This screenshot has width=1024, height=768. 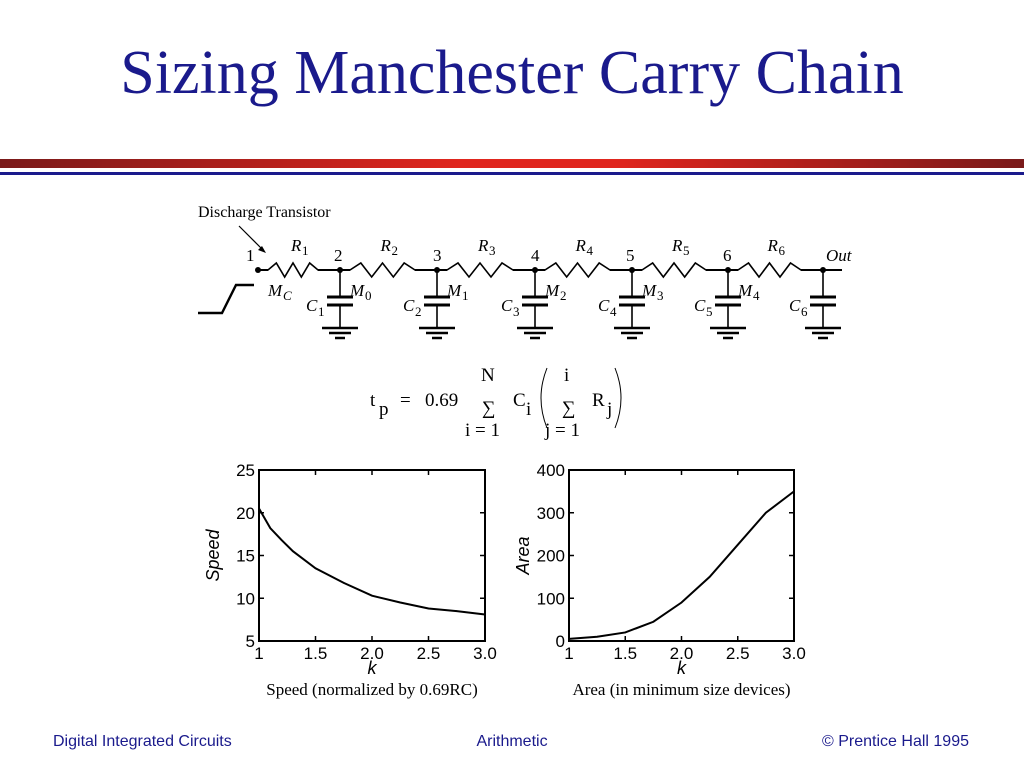 I want to click on slide-title: Sizing Manchester Carry Chain, so click(x=512, y=73).